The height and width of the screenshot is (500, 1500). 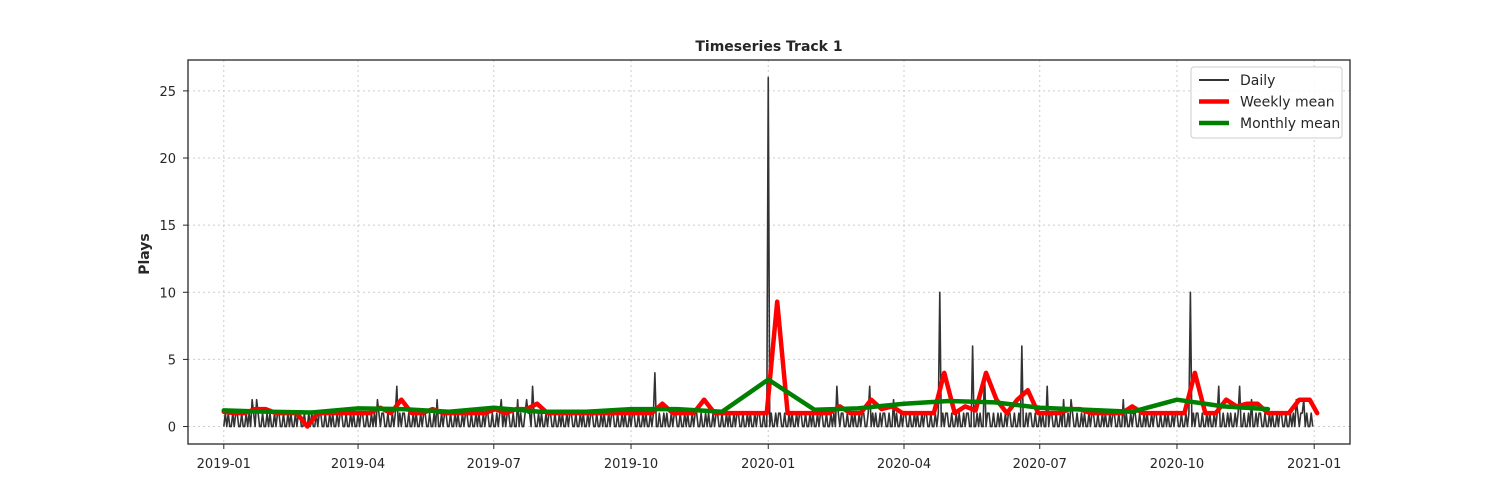 What do you see at coordinates (746, 396) in the screenshot?
I see `monthly-mean-line` at bounding box center [746, 396].